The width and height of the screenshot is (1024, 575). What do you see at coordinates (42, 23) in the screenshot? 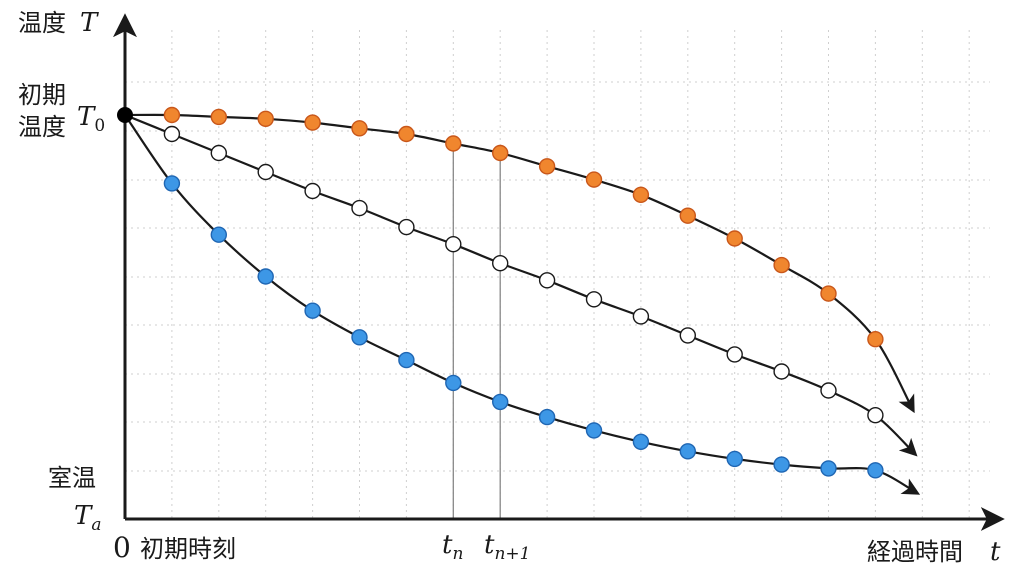
I see `y-axis-word: 温度` at bounding box center [42, 23].